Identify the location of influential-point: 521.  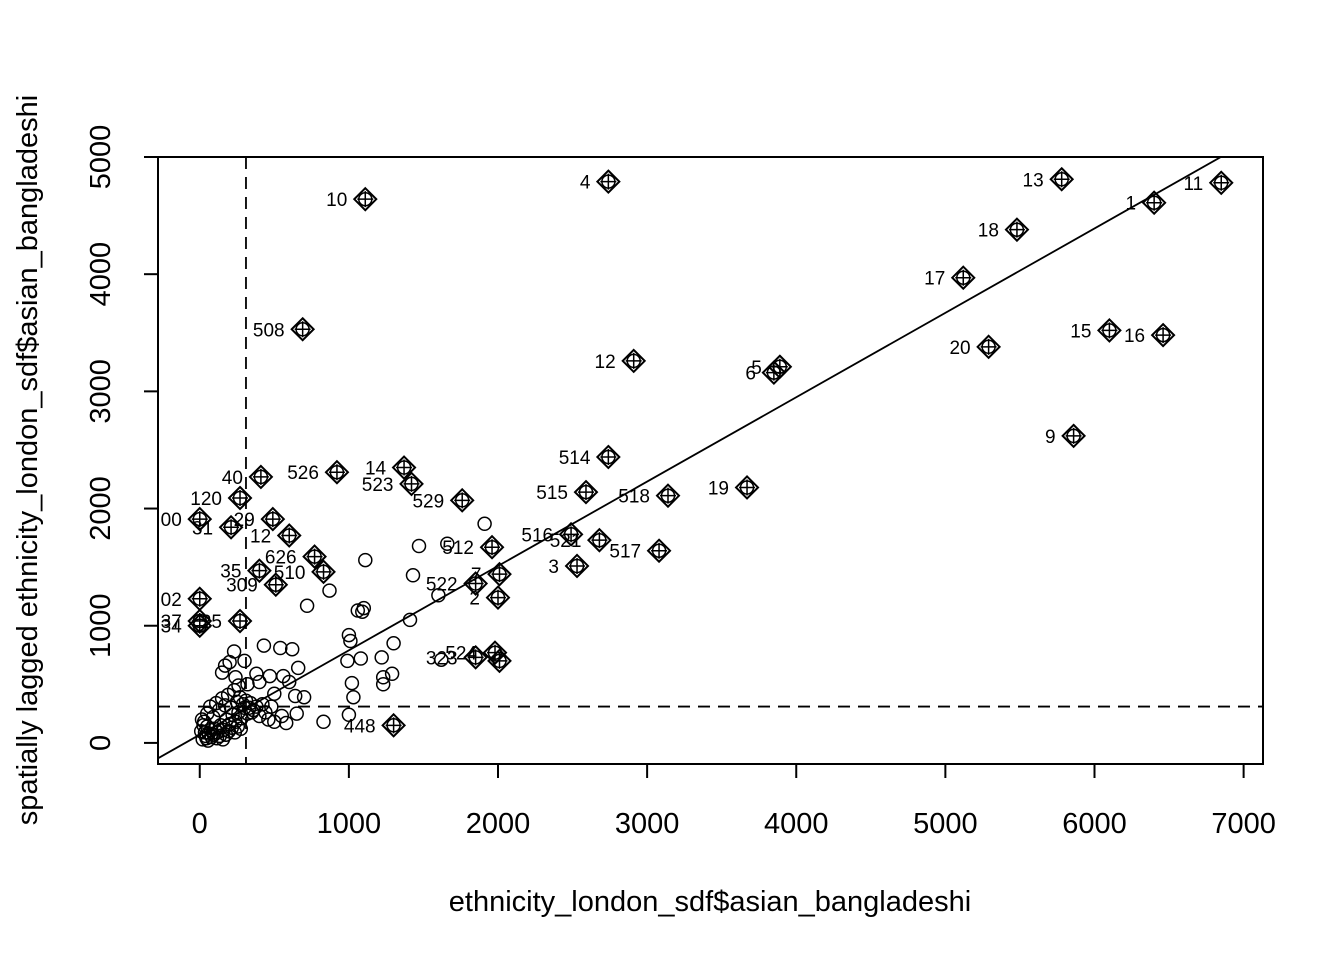
(581, 540).